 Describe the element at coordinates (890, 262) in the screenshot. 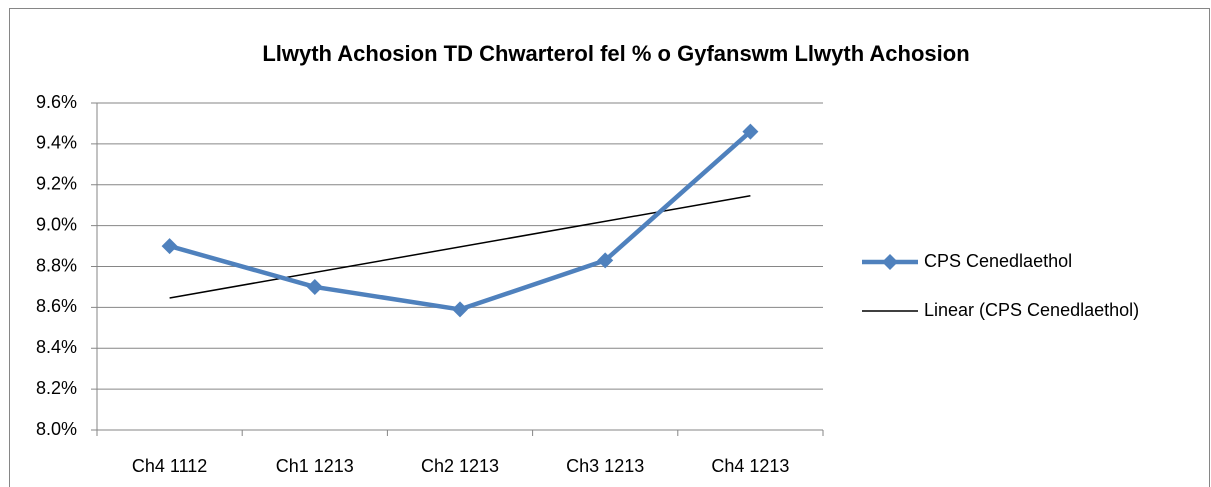

I see `legend-marker` at that location.